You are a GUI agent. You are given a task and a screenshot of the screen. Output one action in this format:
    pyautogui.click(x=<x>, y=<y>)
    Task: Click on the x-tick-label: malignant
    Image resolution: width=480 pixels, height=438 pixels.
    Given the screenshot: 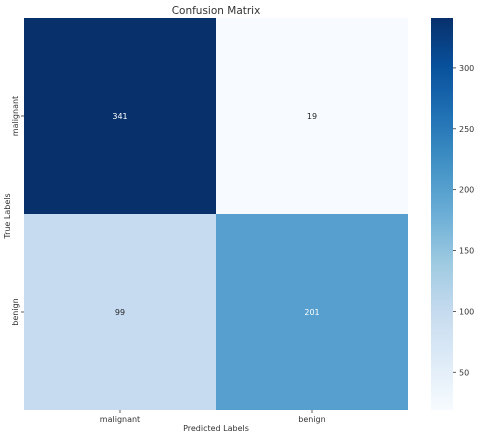 What is the action you would take?
    pyautogui.click(x=120, y=419)
    